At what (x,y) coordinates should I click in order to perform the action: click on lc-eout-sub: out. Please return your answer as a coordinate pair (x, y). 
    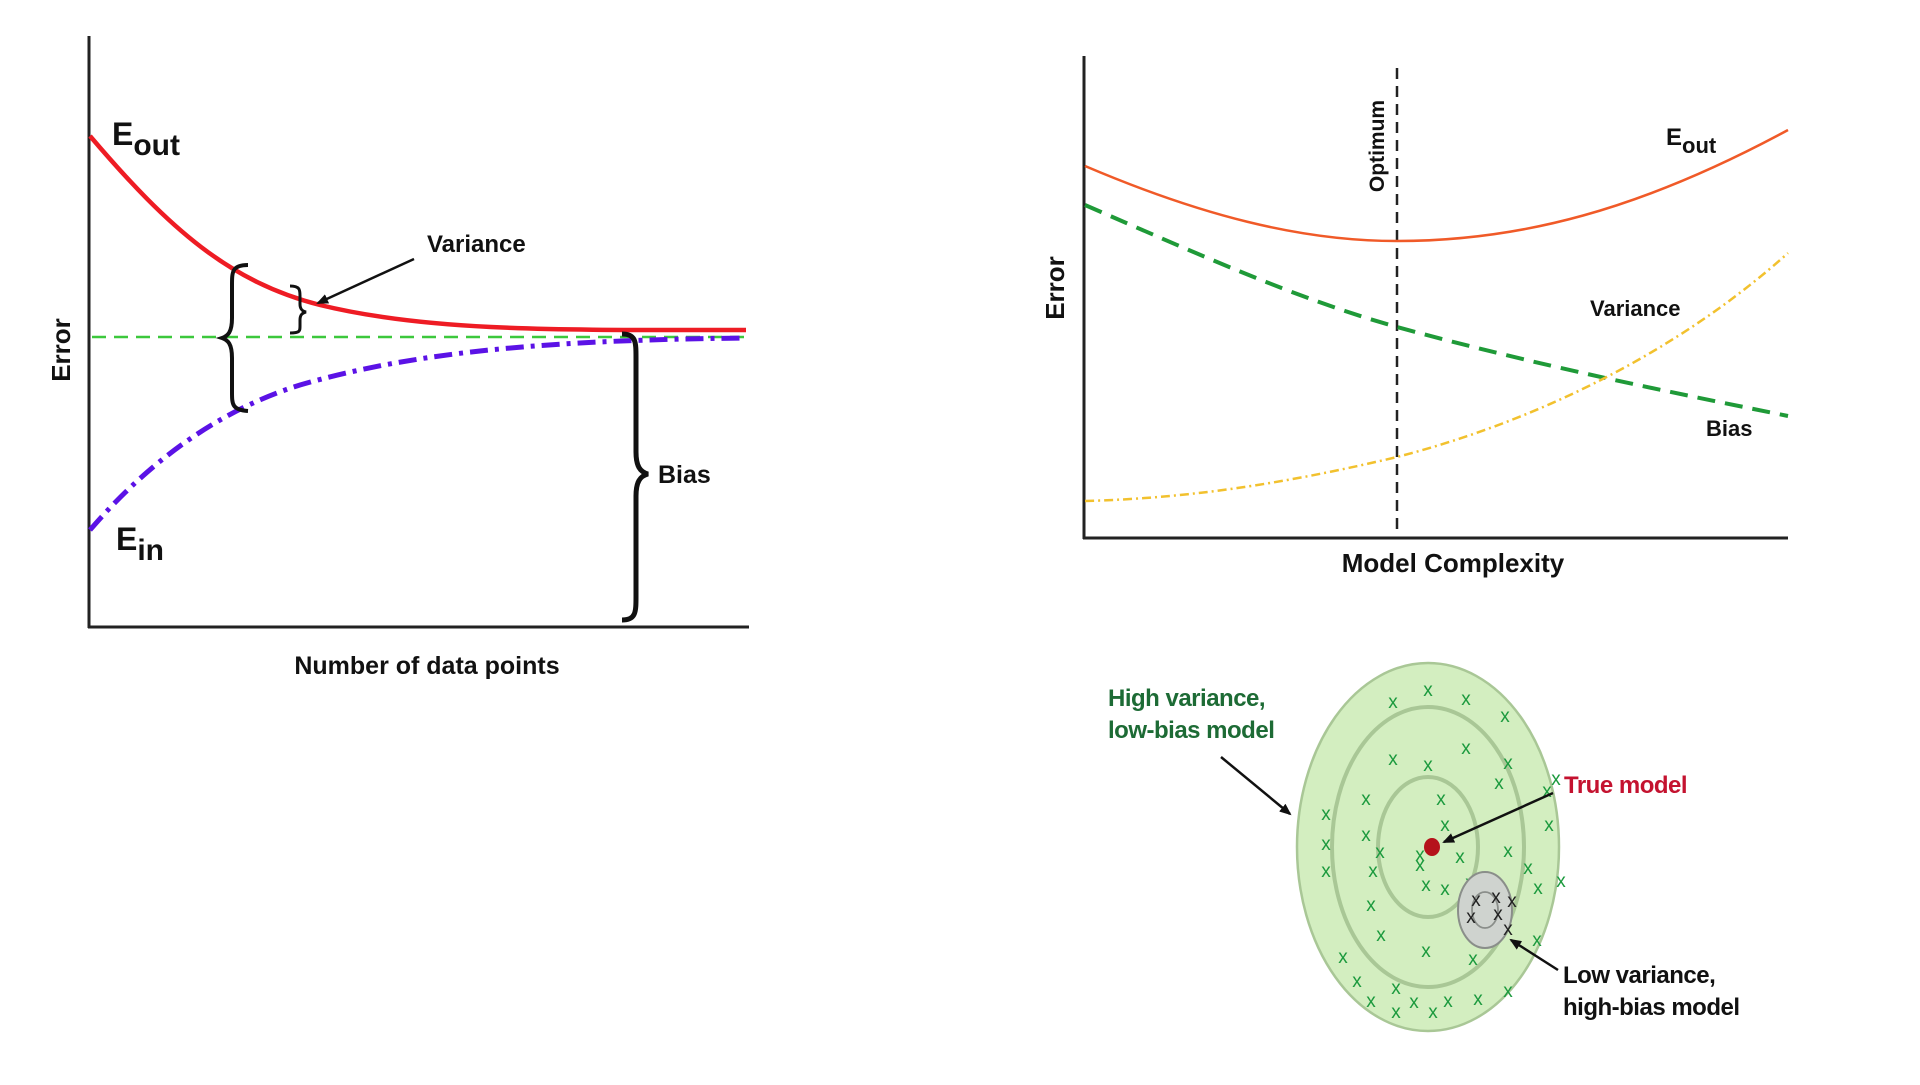
    Looking at the image, I should click on (156, 145).